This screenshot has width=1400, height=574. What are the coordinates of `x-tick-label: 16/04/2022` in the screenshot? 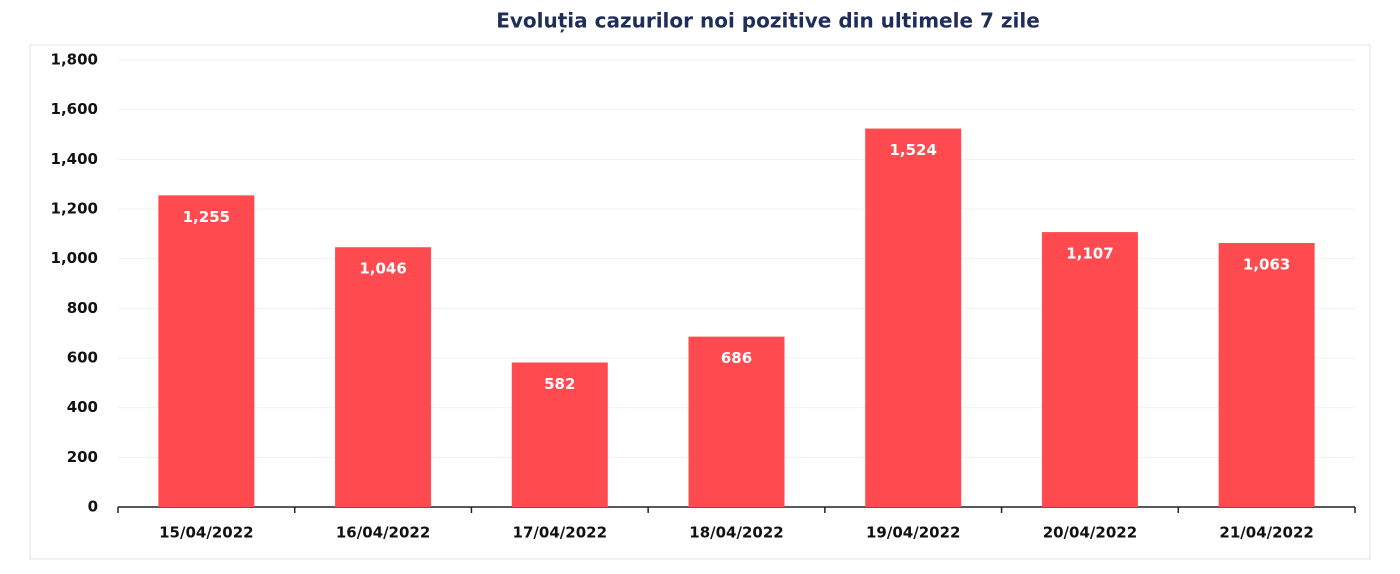 It's located at (383, 533).